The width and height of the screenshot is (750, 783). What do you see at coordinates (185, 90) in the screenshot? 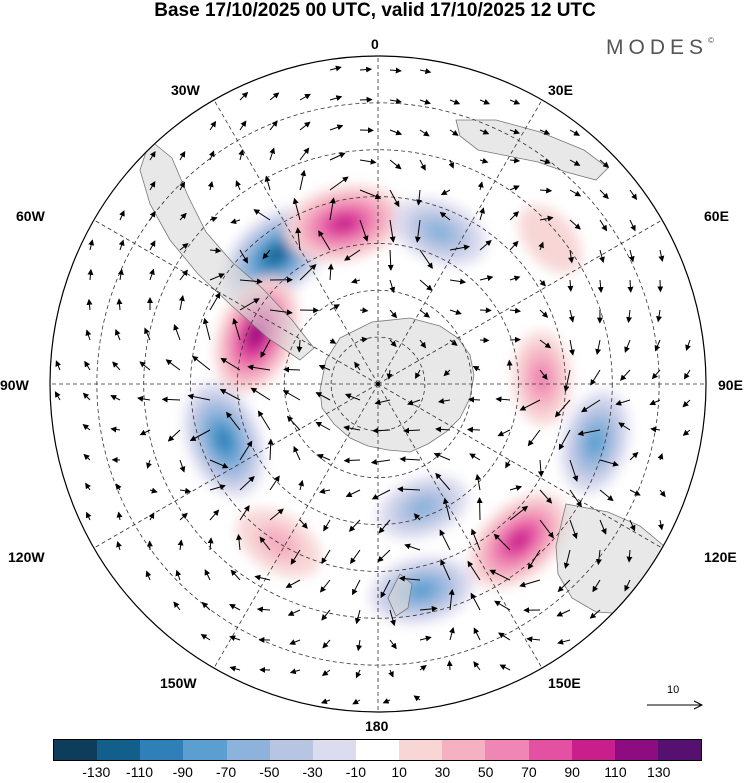
I see `lon-label-30w: 30W` at bounding box center [185, 90].